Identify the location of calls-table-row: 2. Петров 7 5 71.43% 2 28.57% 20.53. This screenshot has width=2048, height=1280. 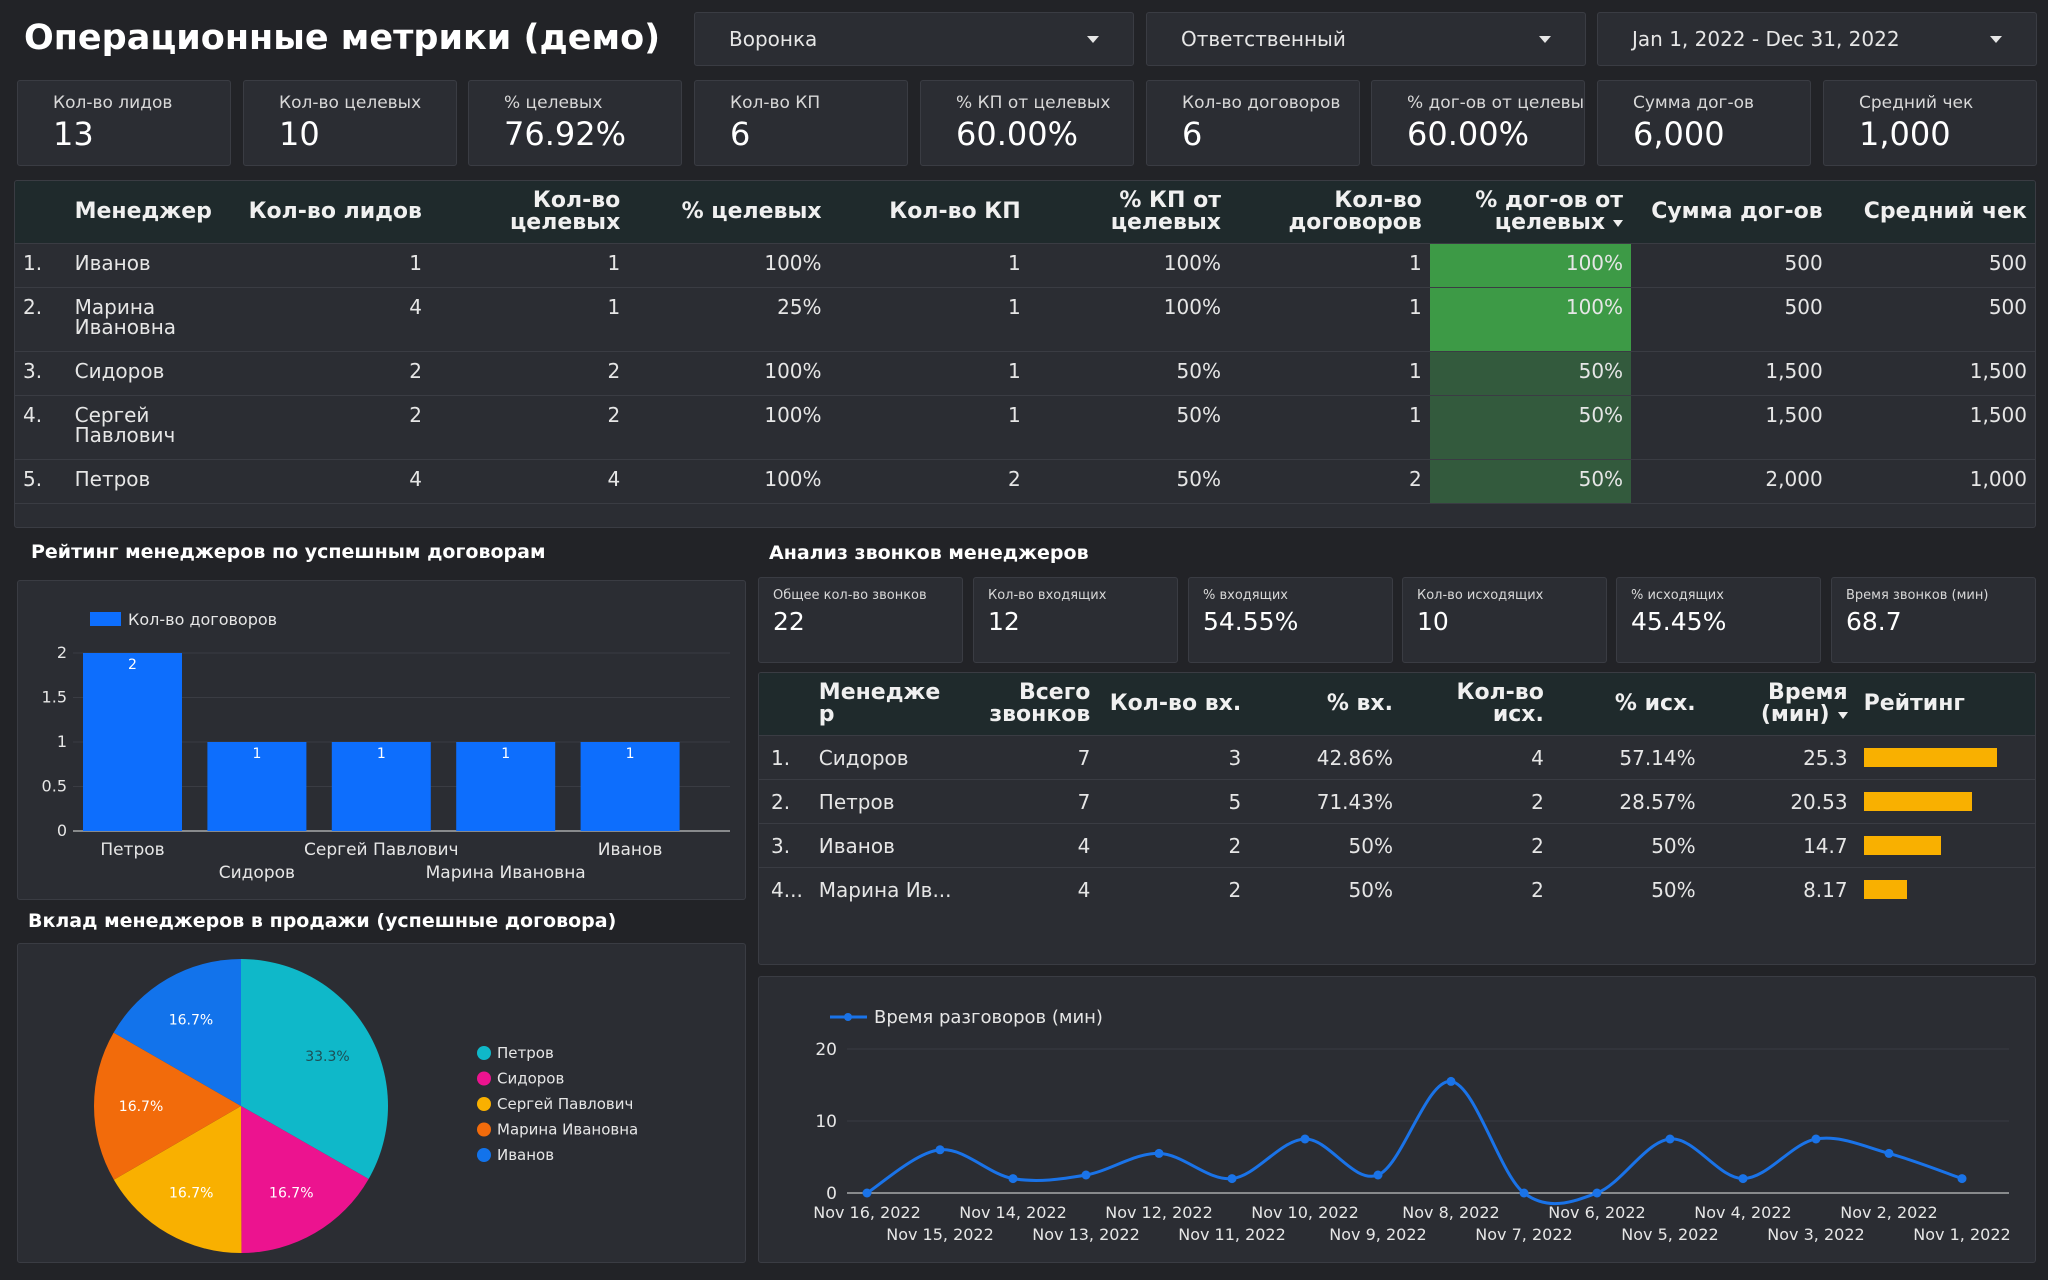
(1397, 801).